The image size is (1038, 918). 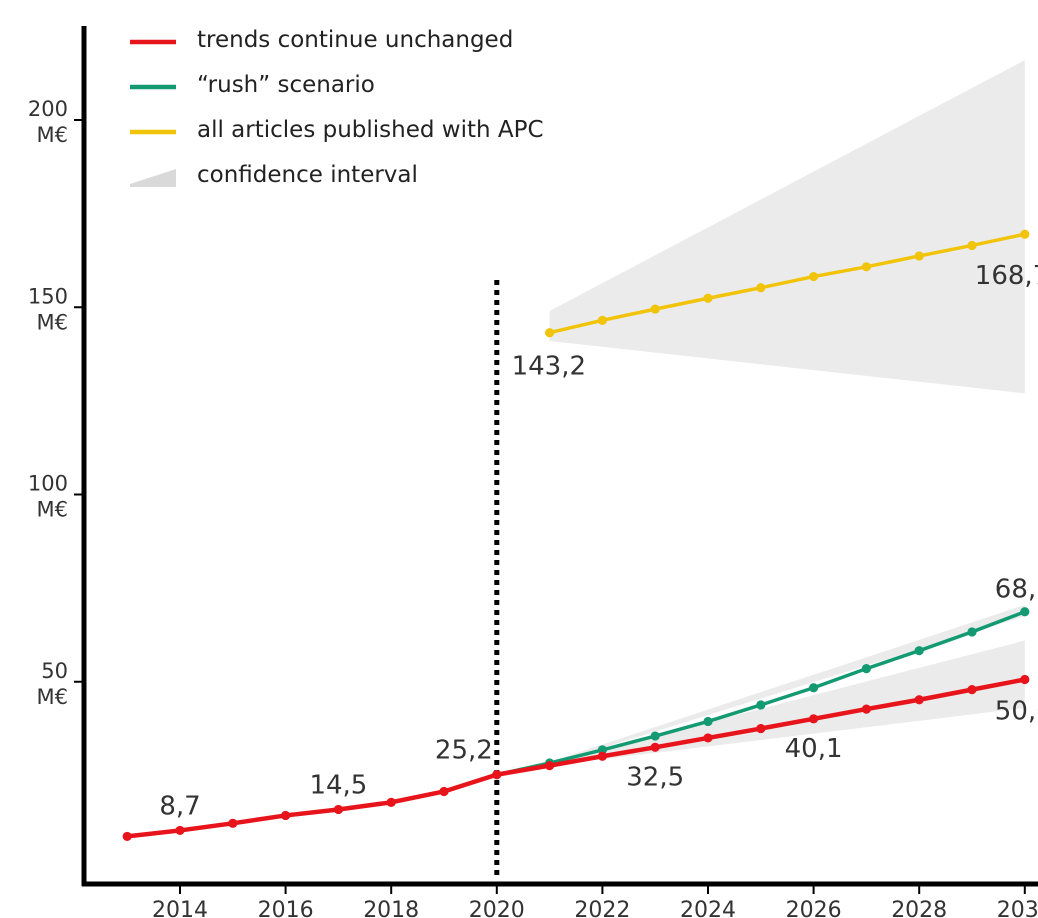 What do you see at coordinates (1016, 712) in the screenshot?
I see `data-label-trend: 50,6` at bounding box center [1016, 712].